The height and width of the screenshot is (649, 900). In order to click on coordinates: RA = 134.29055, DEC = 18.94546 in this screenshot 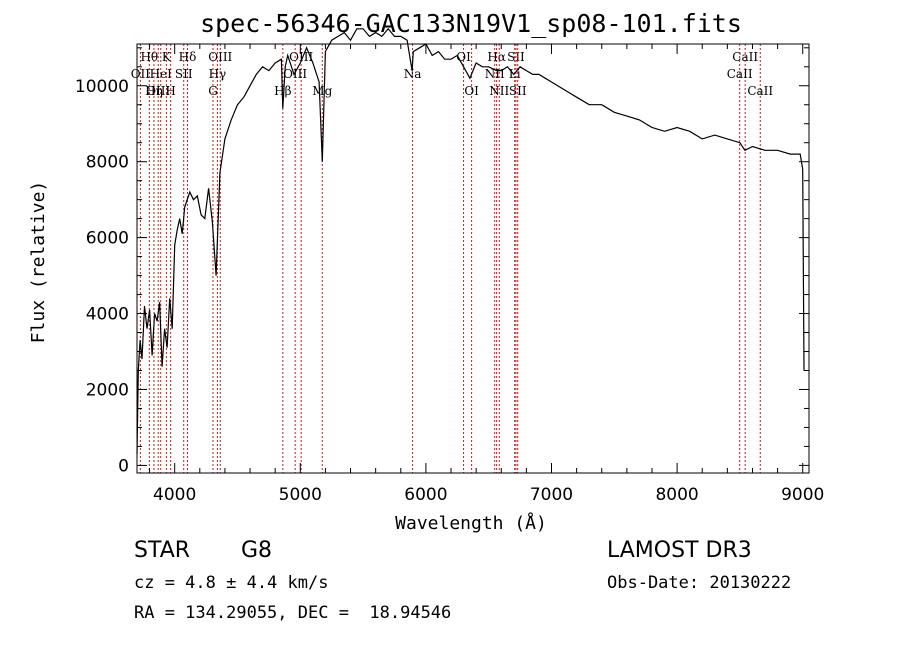, I will do `click(293, 613)`.